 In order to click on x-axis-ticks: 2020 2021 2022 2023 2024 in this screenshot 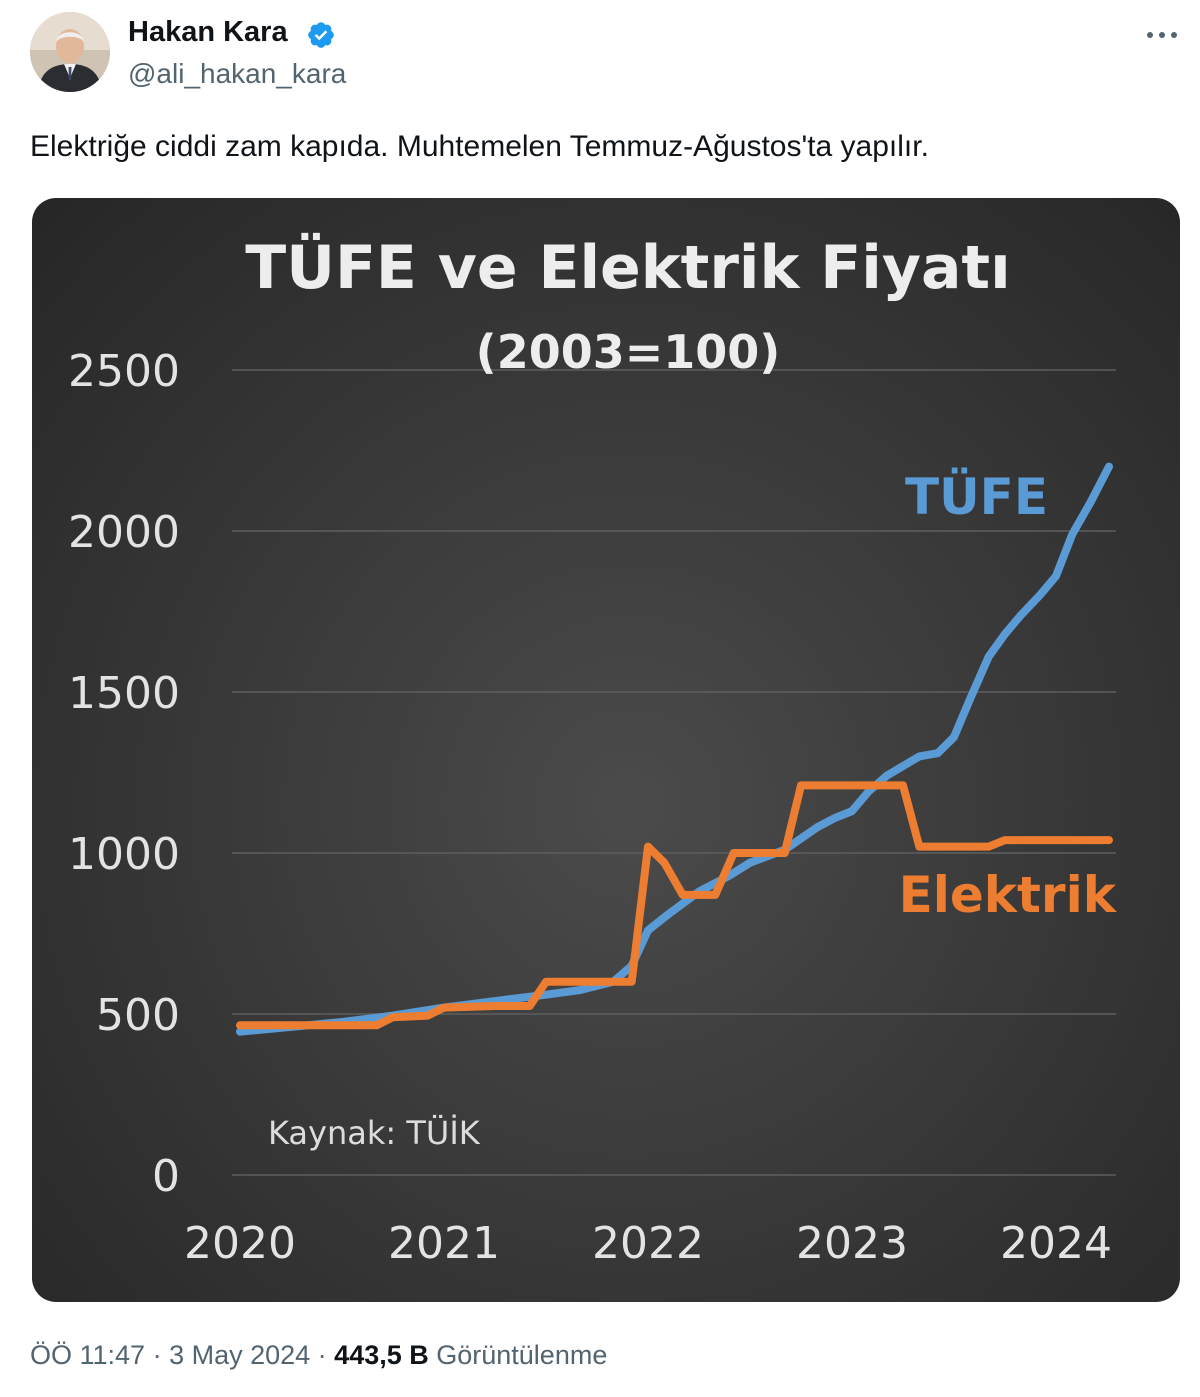, I will do `click(648, 1243)`.